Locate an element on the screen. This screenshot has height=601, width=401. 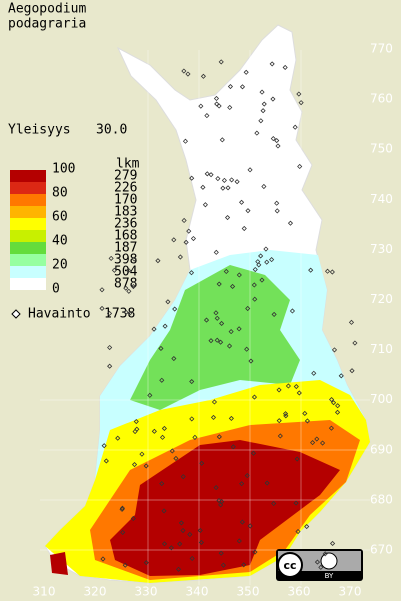
x-axis-label: 330 is located at coordinates (146, 592).